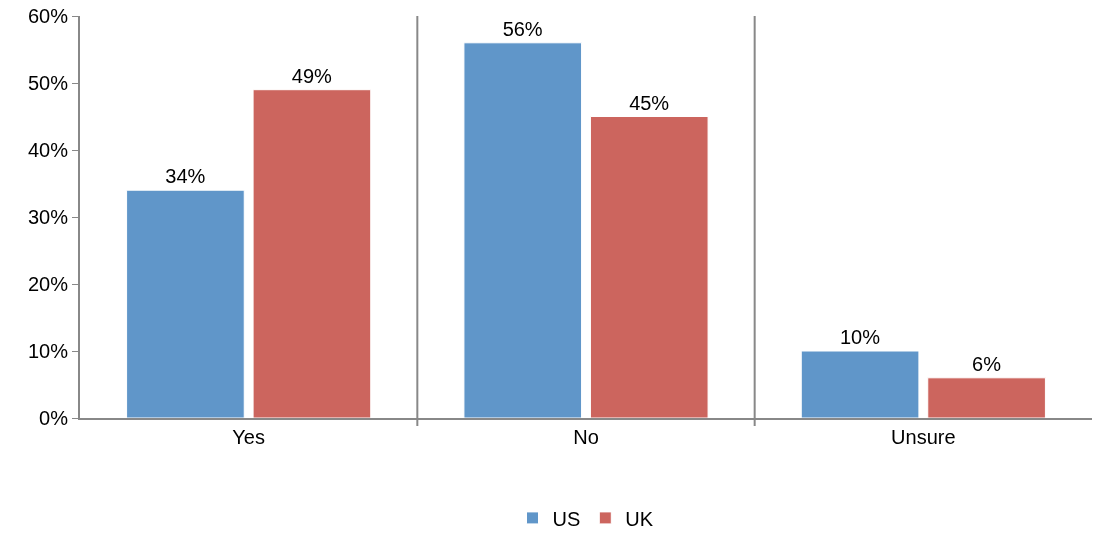  What do you see at coordinates (312, 75) in the screenshot?
I see `data-label: 49%` at bounding box center [312, 75].